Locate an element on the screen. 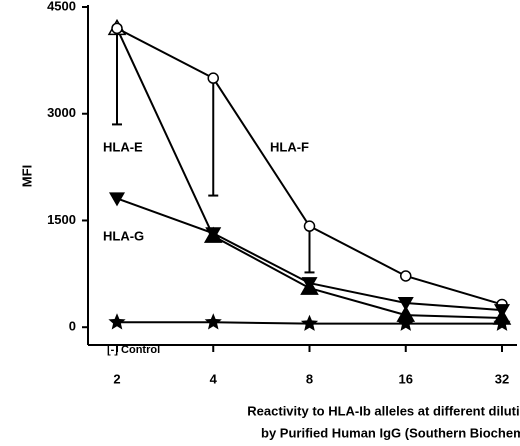 Image resolution: width=520 pixels, height=446 pixels. x-tick-label: 4 is located at coordinates (214, 378).